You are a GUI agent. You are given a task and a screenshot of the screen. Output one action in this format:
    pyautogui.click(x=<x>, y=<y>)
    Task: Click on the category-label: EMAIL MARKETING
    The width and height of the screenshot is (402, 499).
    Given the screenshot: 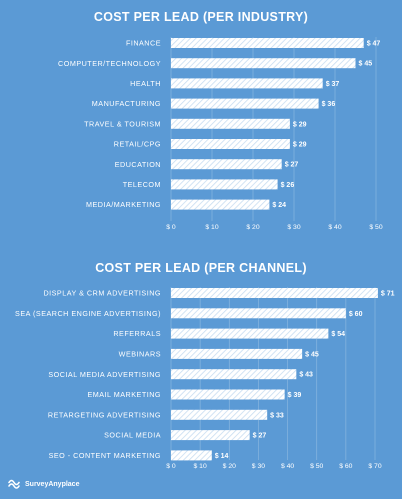 What is the action you would take?
    pyautogui.click(x=124, y=394)
    